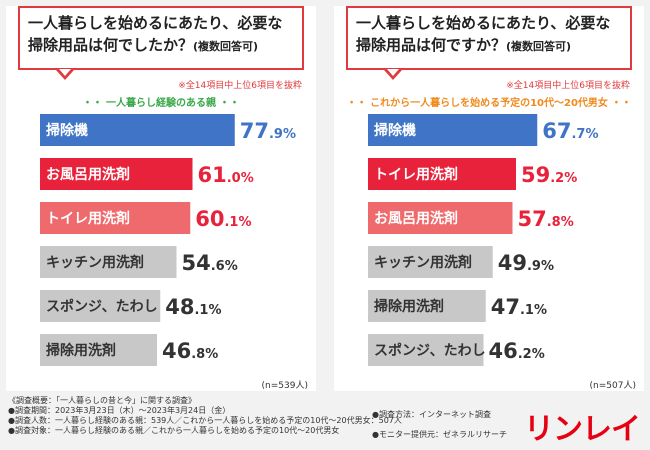 The width and height of the screenshot is (650, 450). What do you see at coordinates (95, 262) in the screenshot?
I see `left-bar-label-3: キッチン用洗剤` at bounding box center [95, 262].